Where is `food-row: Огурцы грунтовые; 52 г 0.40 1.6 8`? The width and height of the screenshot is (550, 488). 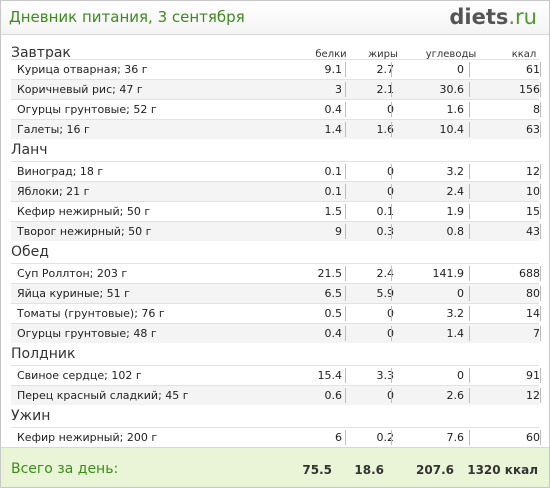
food-row: Огурцы грунтовые; 52 г 0.40 1.6 8 is located at coordinates (276, 109).